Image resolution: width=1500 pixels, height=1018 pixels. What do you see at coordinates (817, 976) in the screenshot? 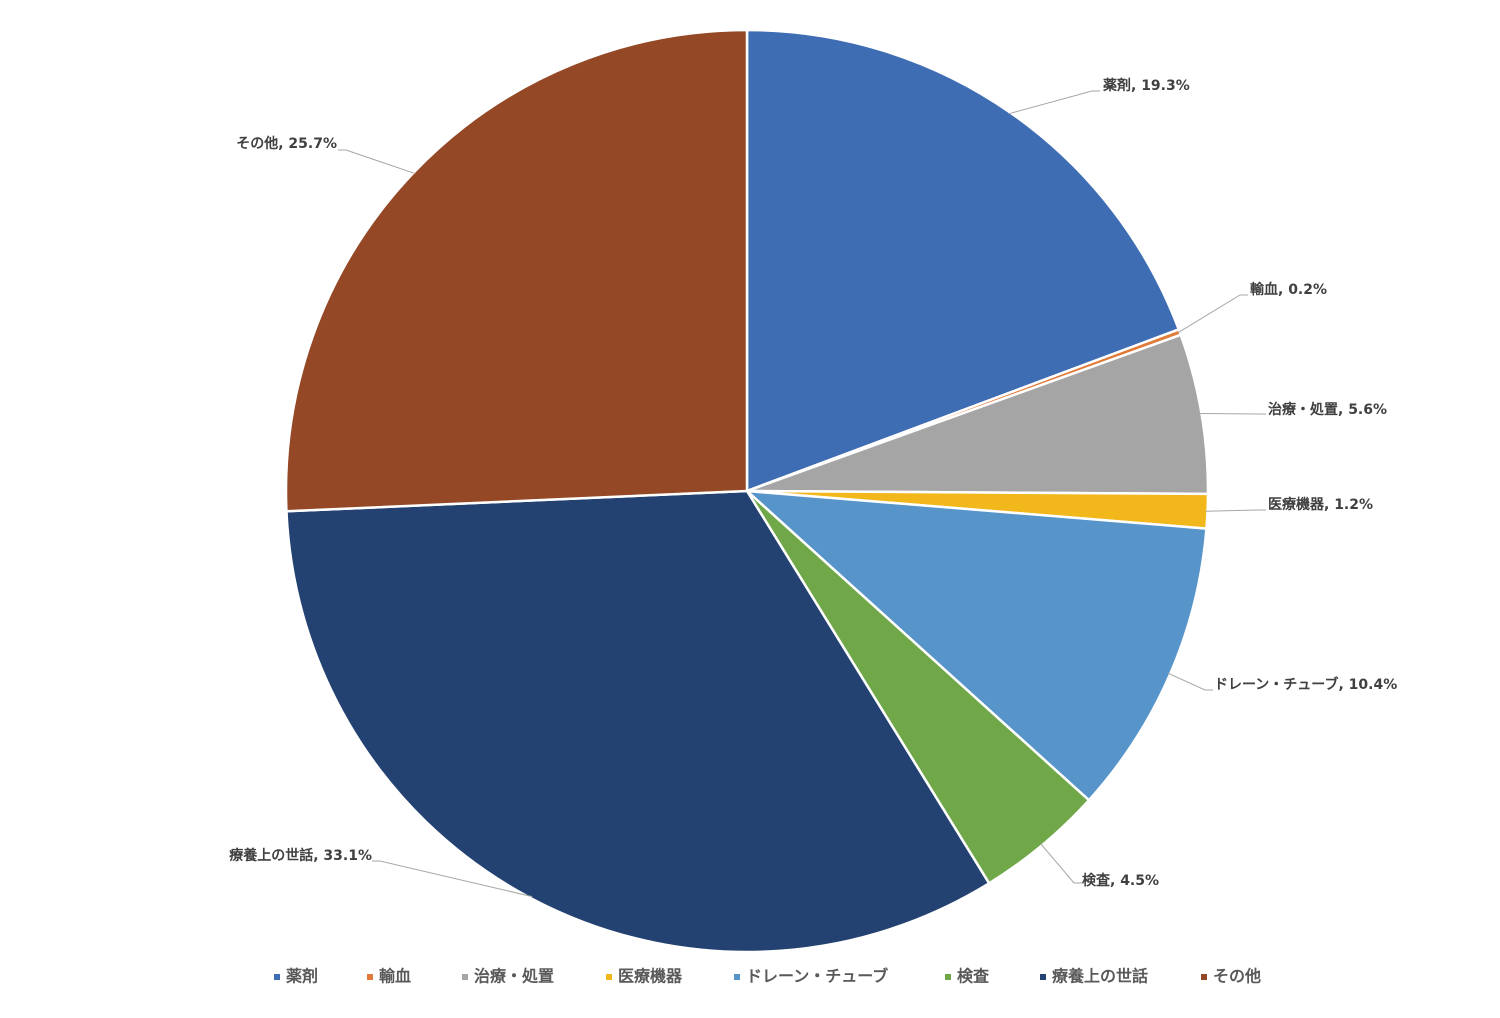
I see `legend-label-5: ドレーン・チューブ` at bounding box center [817, 976].